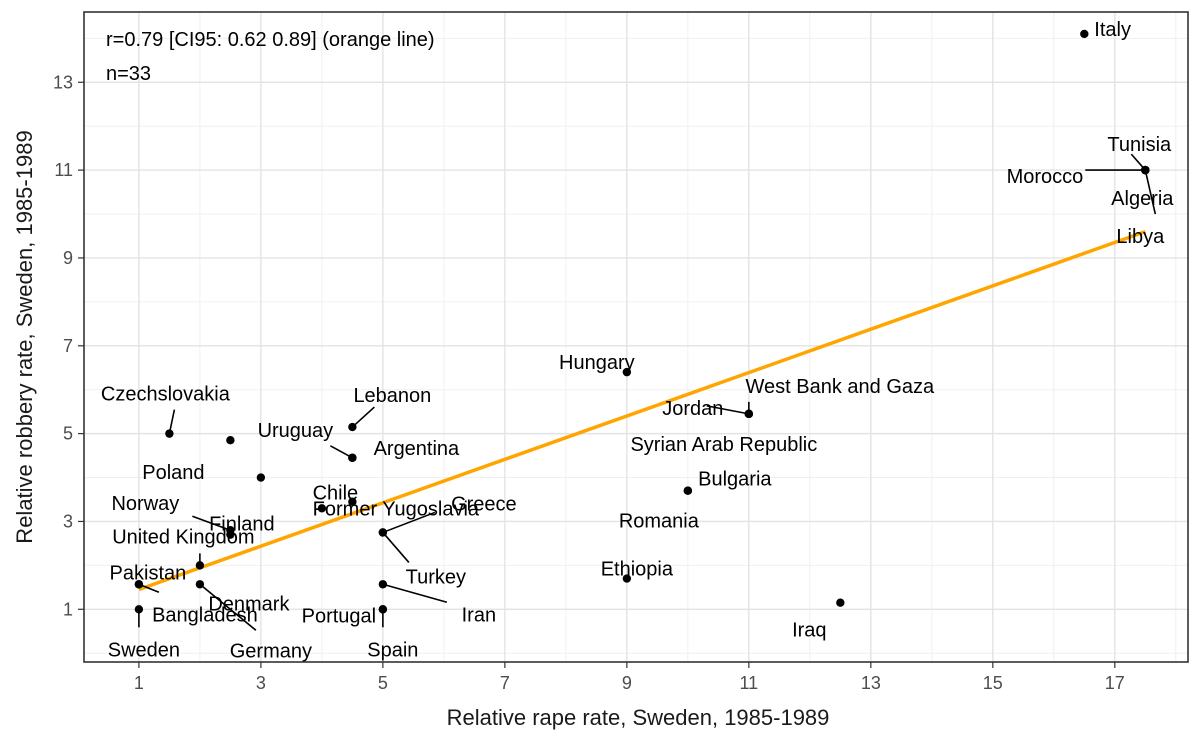 This screenshot has width=1200, height=741. Describe the element at coordinates (173, 473) in the screenshot. I see `point-label-poland: Poland` at that location.